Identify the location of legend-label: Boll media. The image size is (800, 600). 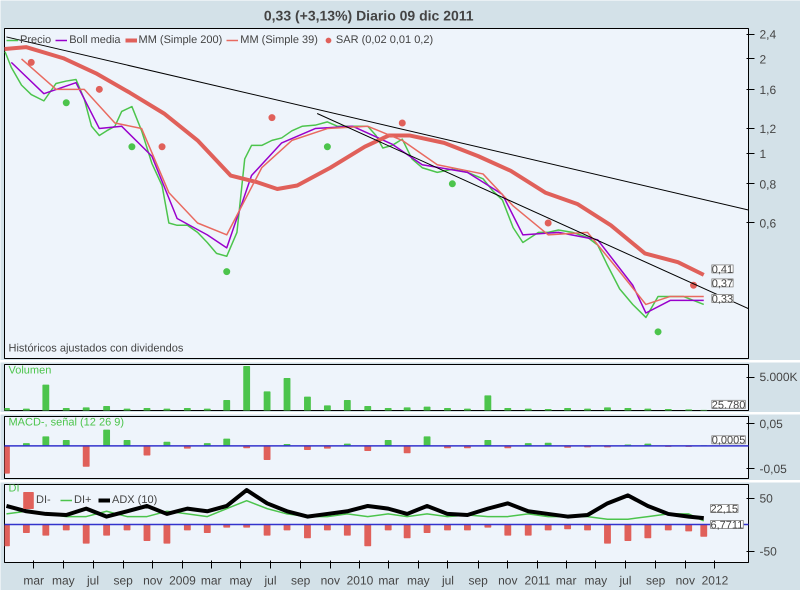
(95, 40).